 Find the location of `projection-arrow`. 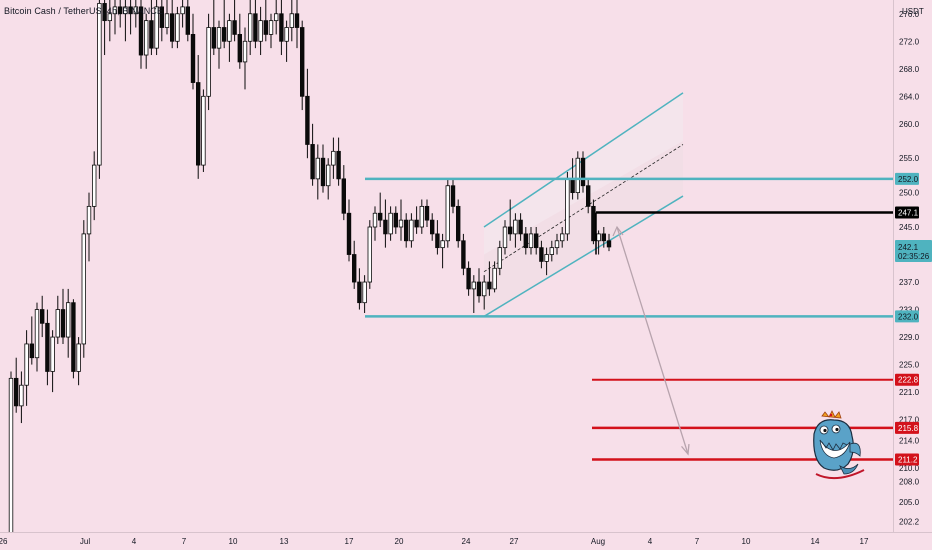

projection-arrow is located at coordinates (651, 340).